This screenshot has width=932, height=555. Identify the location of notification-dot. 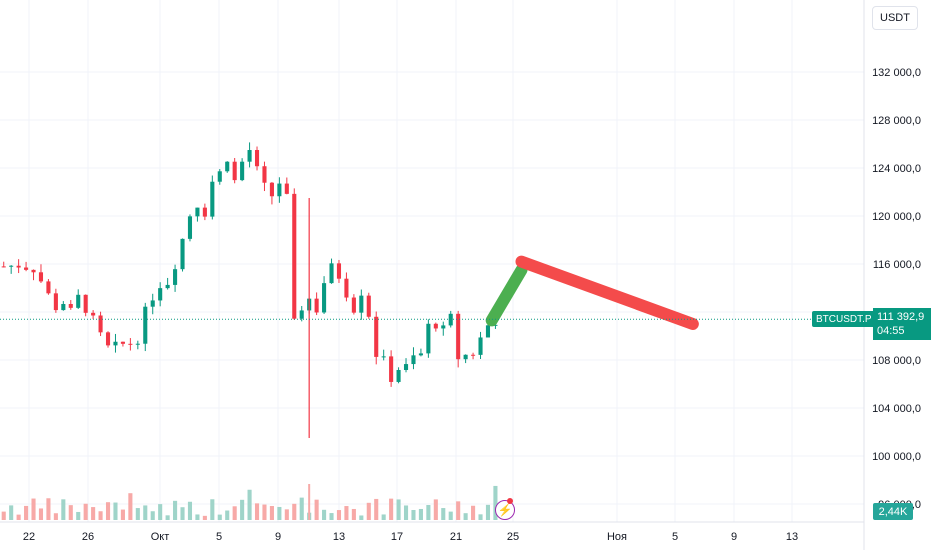
(510, 501).